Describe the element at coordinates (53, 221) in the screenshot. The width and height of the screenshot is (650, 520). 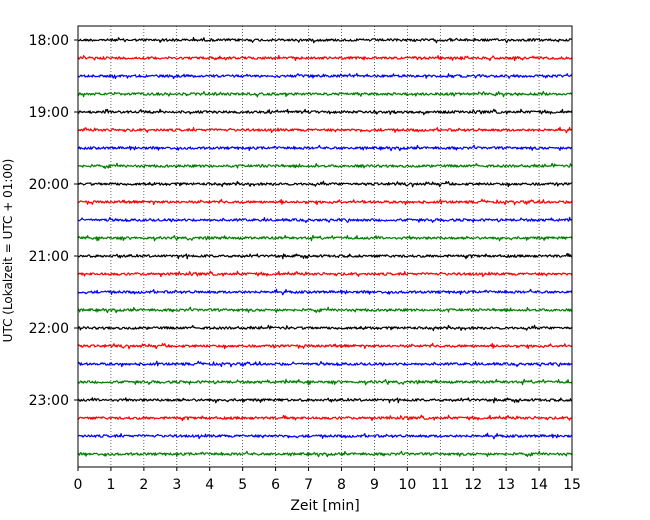
I see `y-axis: 18:00 19:00 20:00 21:00 22:00 23:00` at that location.